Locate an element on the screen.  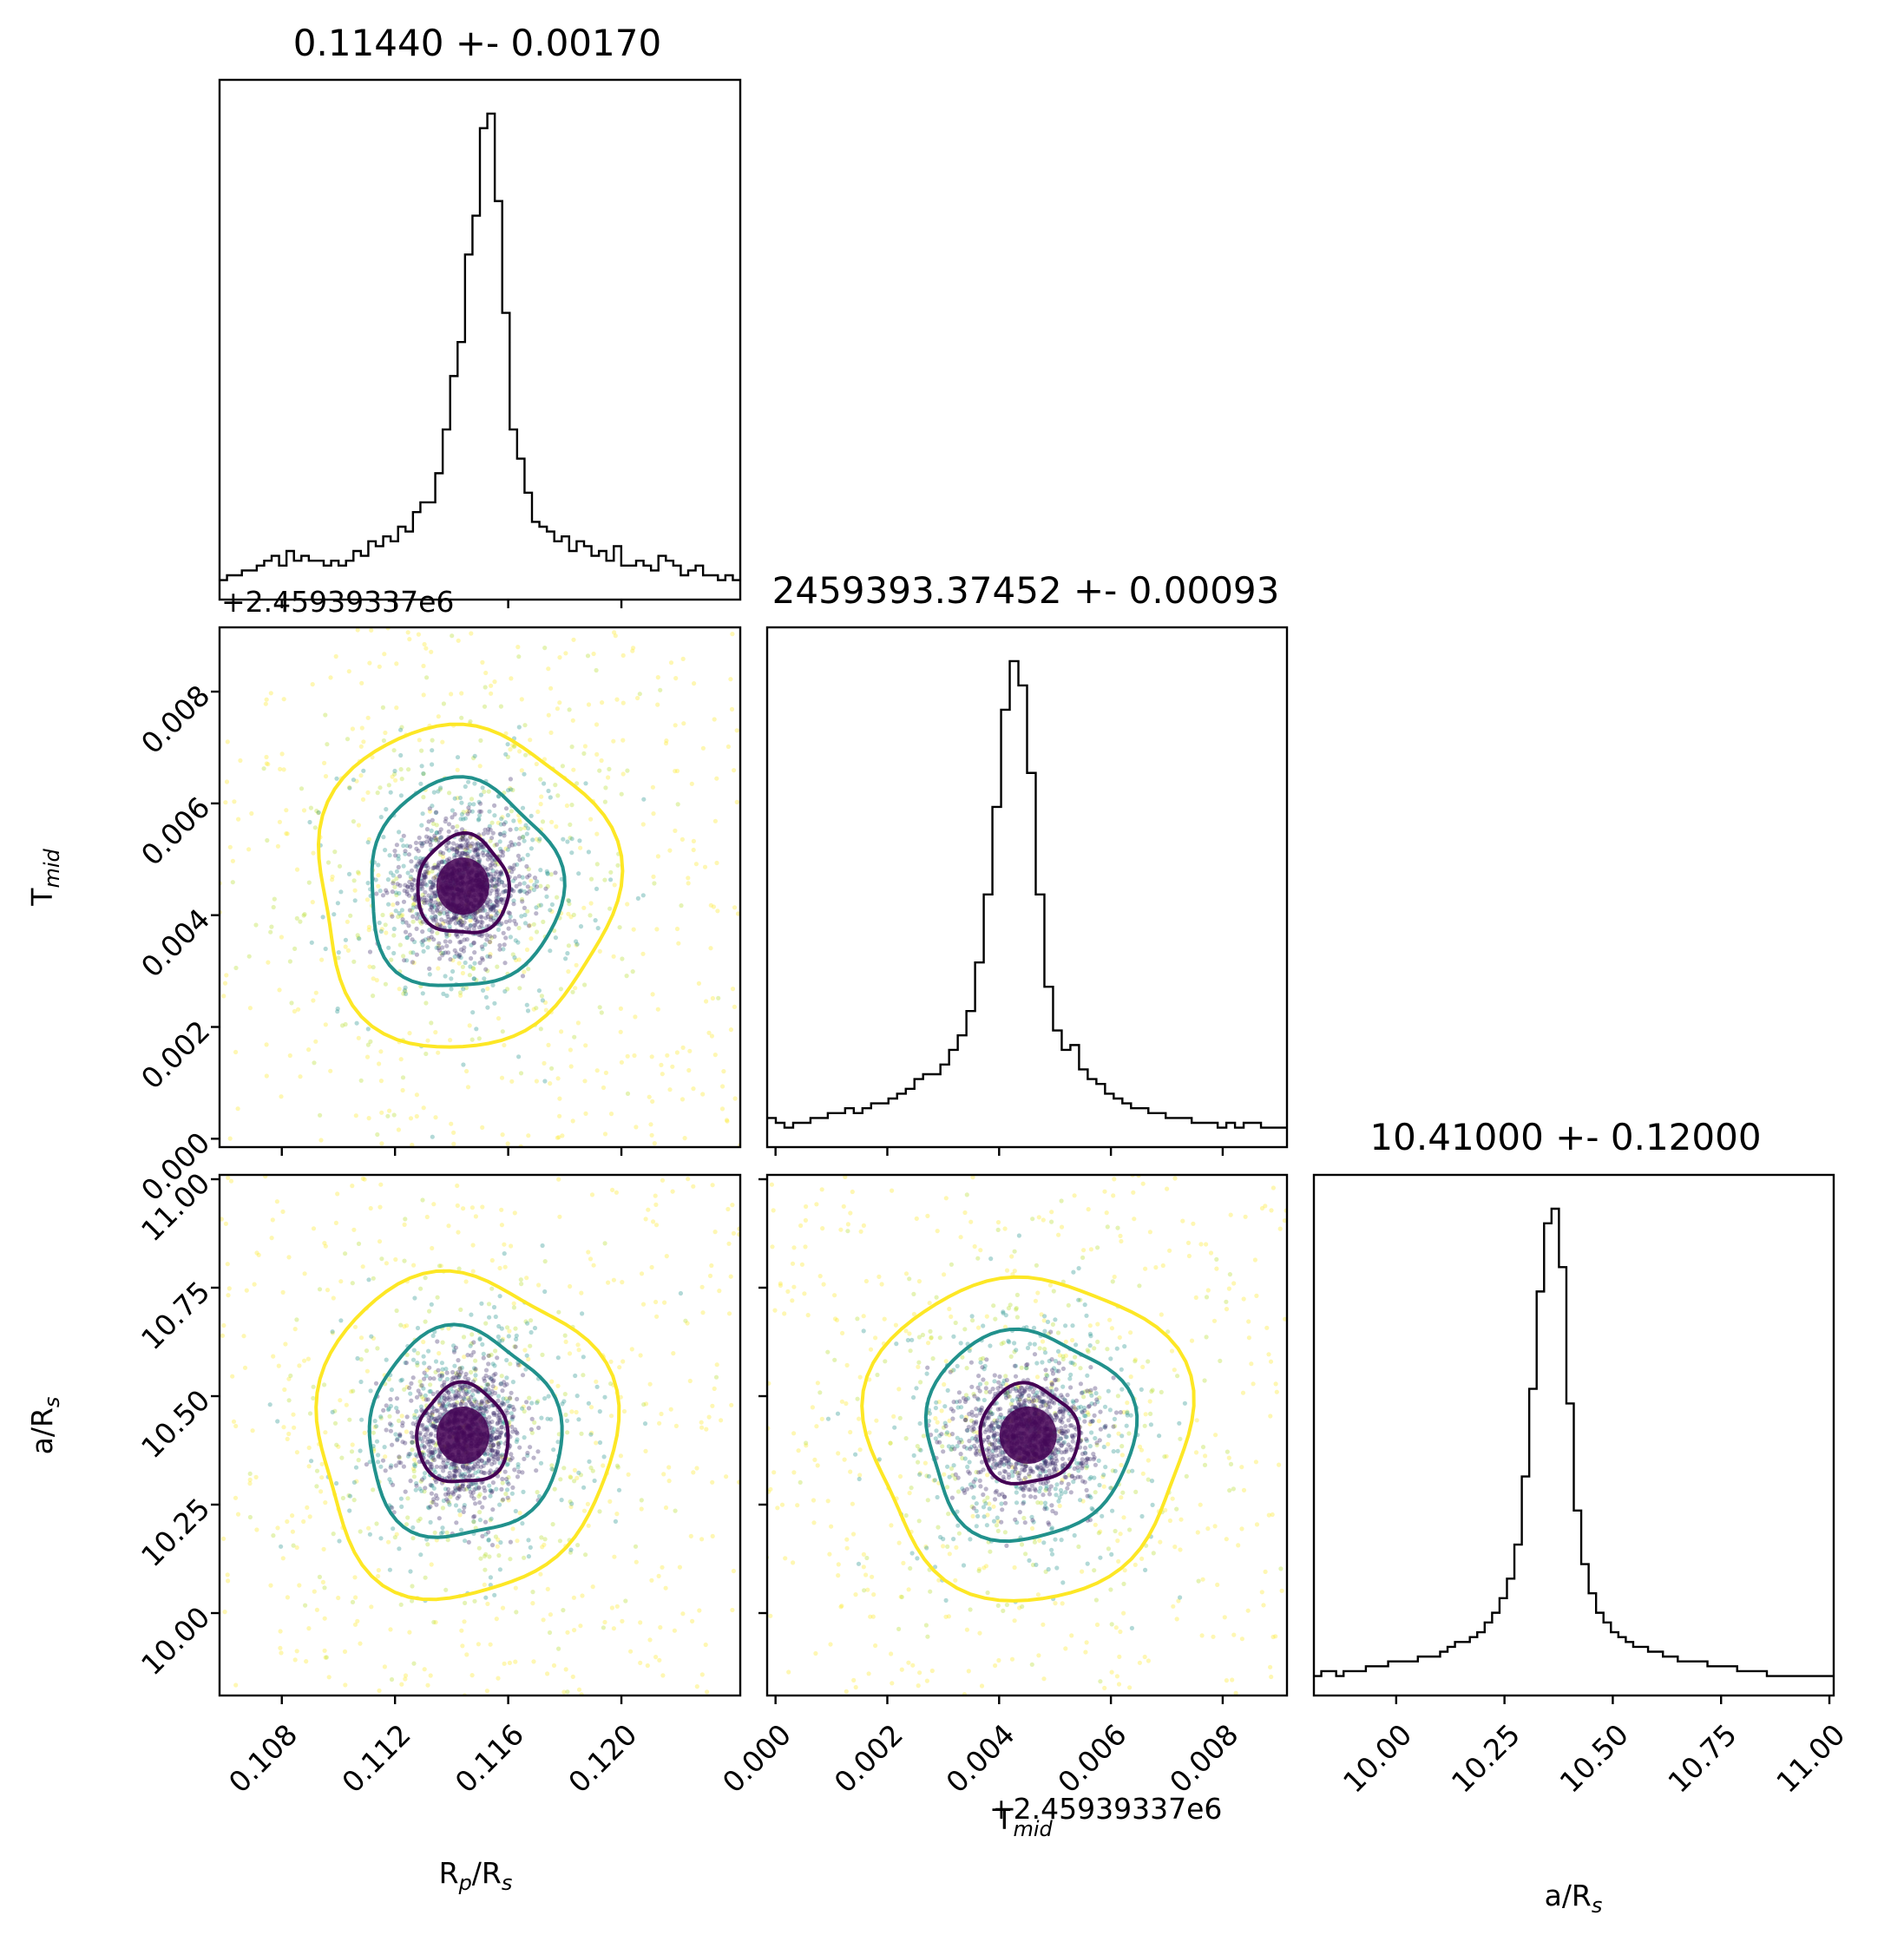
density-core is located at coordinates (462, 1435).